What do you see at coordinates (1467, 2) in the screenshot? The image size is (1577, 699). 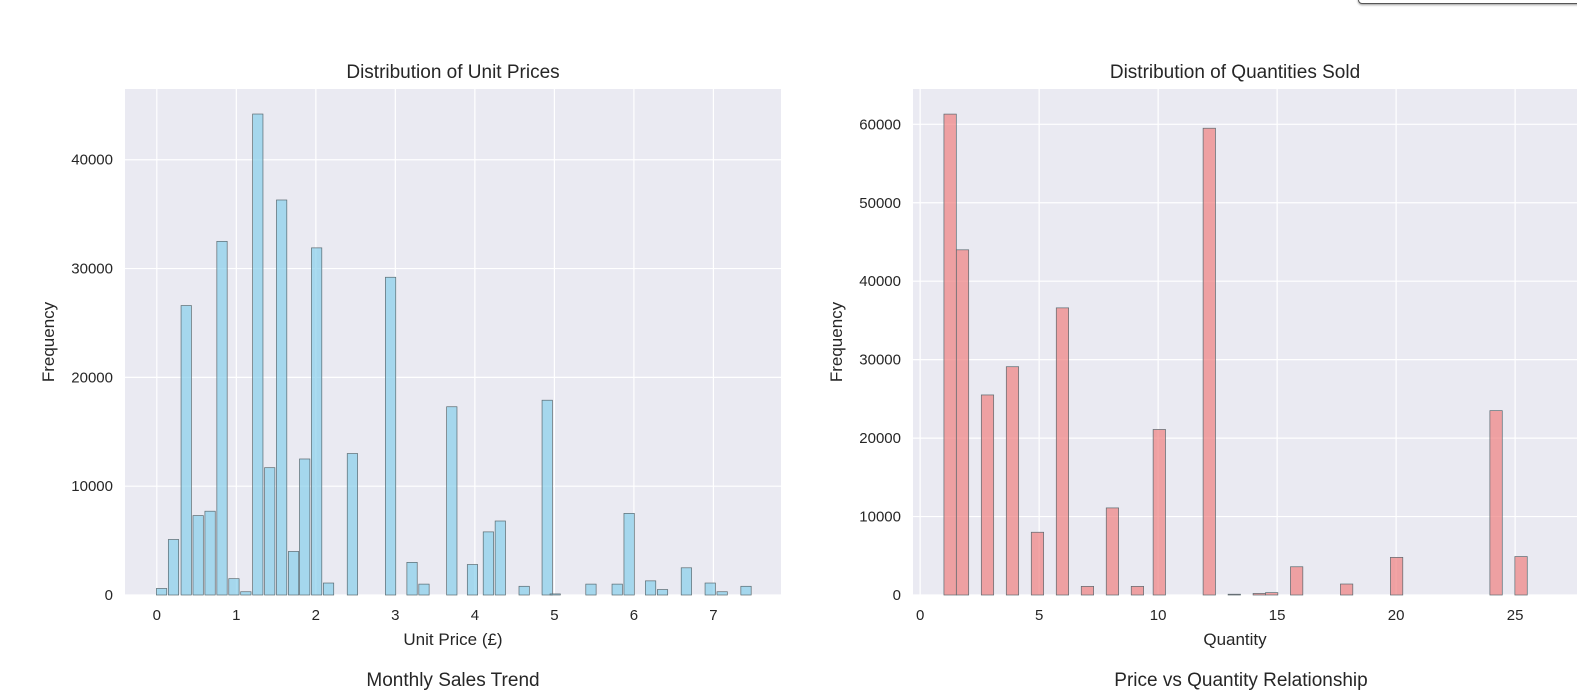 I see `top-toolbar-edge` at bounding box center [1467, 2].